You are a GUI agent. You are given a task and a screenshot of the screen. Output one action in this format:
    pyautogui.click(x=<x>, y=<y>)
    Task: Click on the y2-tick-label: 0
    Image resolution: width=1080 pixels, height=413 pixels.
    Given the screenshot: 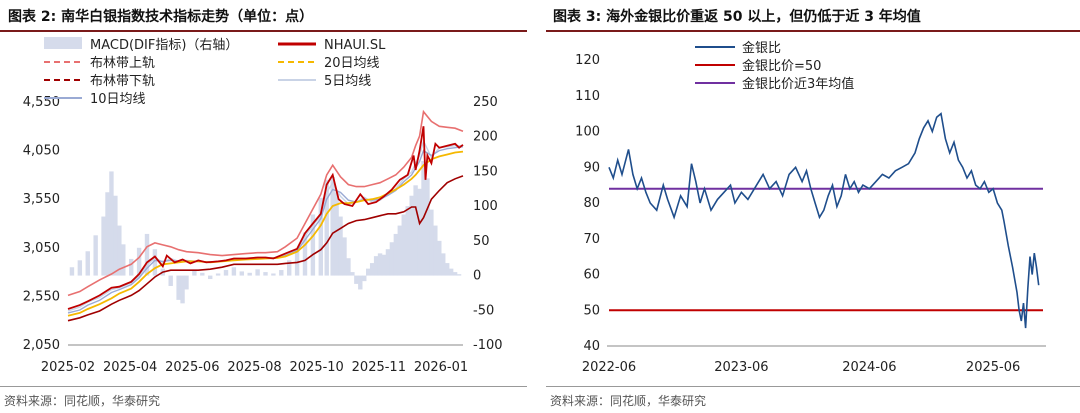 What is the action you would take?
    pyautogui.click(x=477, y=276)
    